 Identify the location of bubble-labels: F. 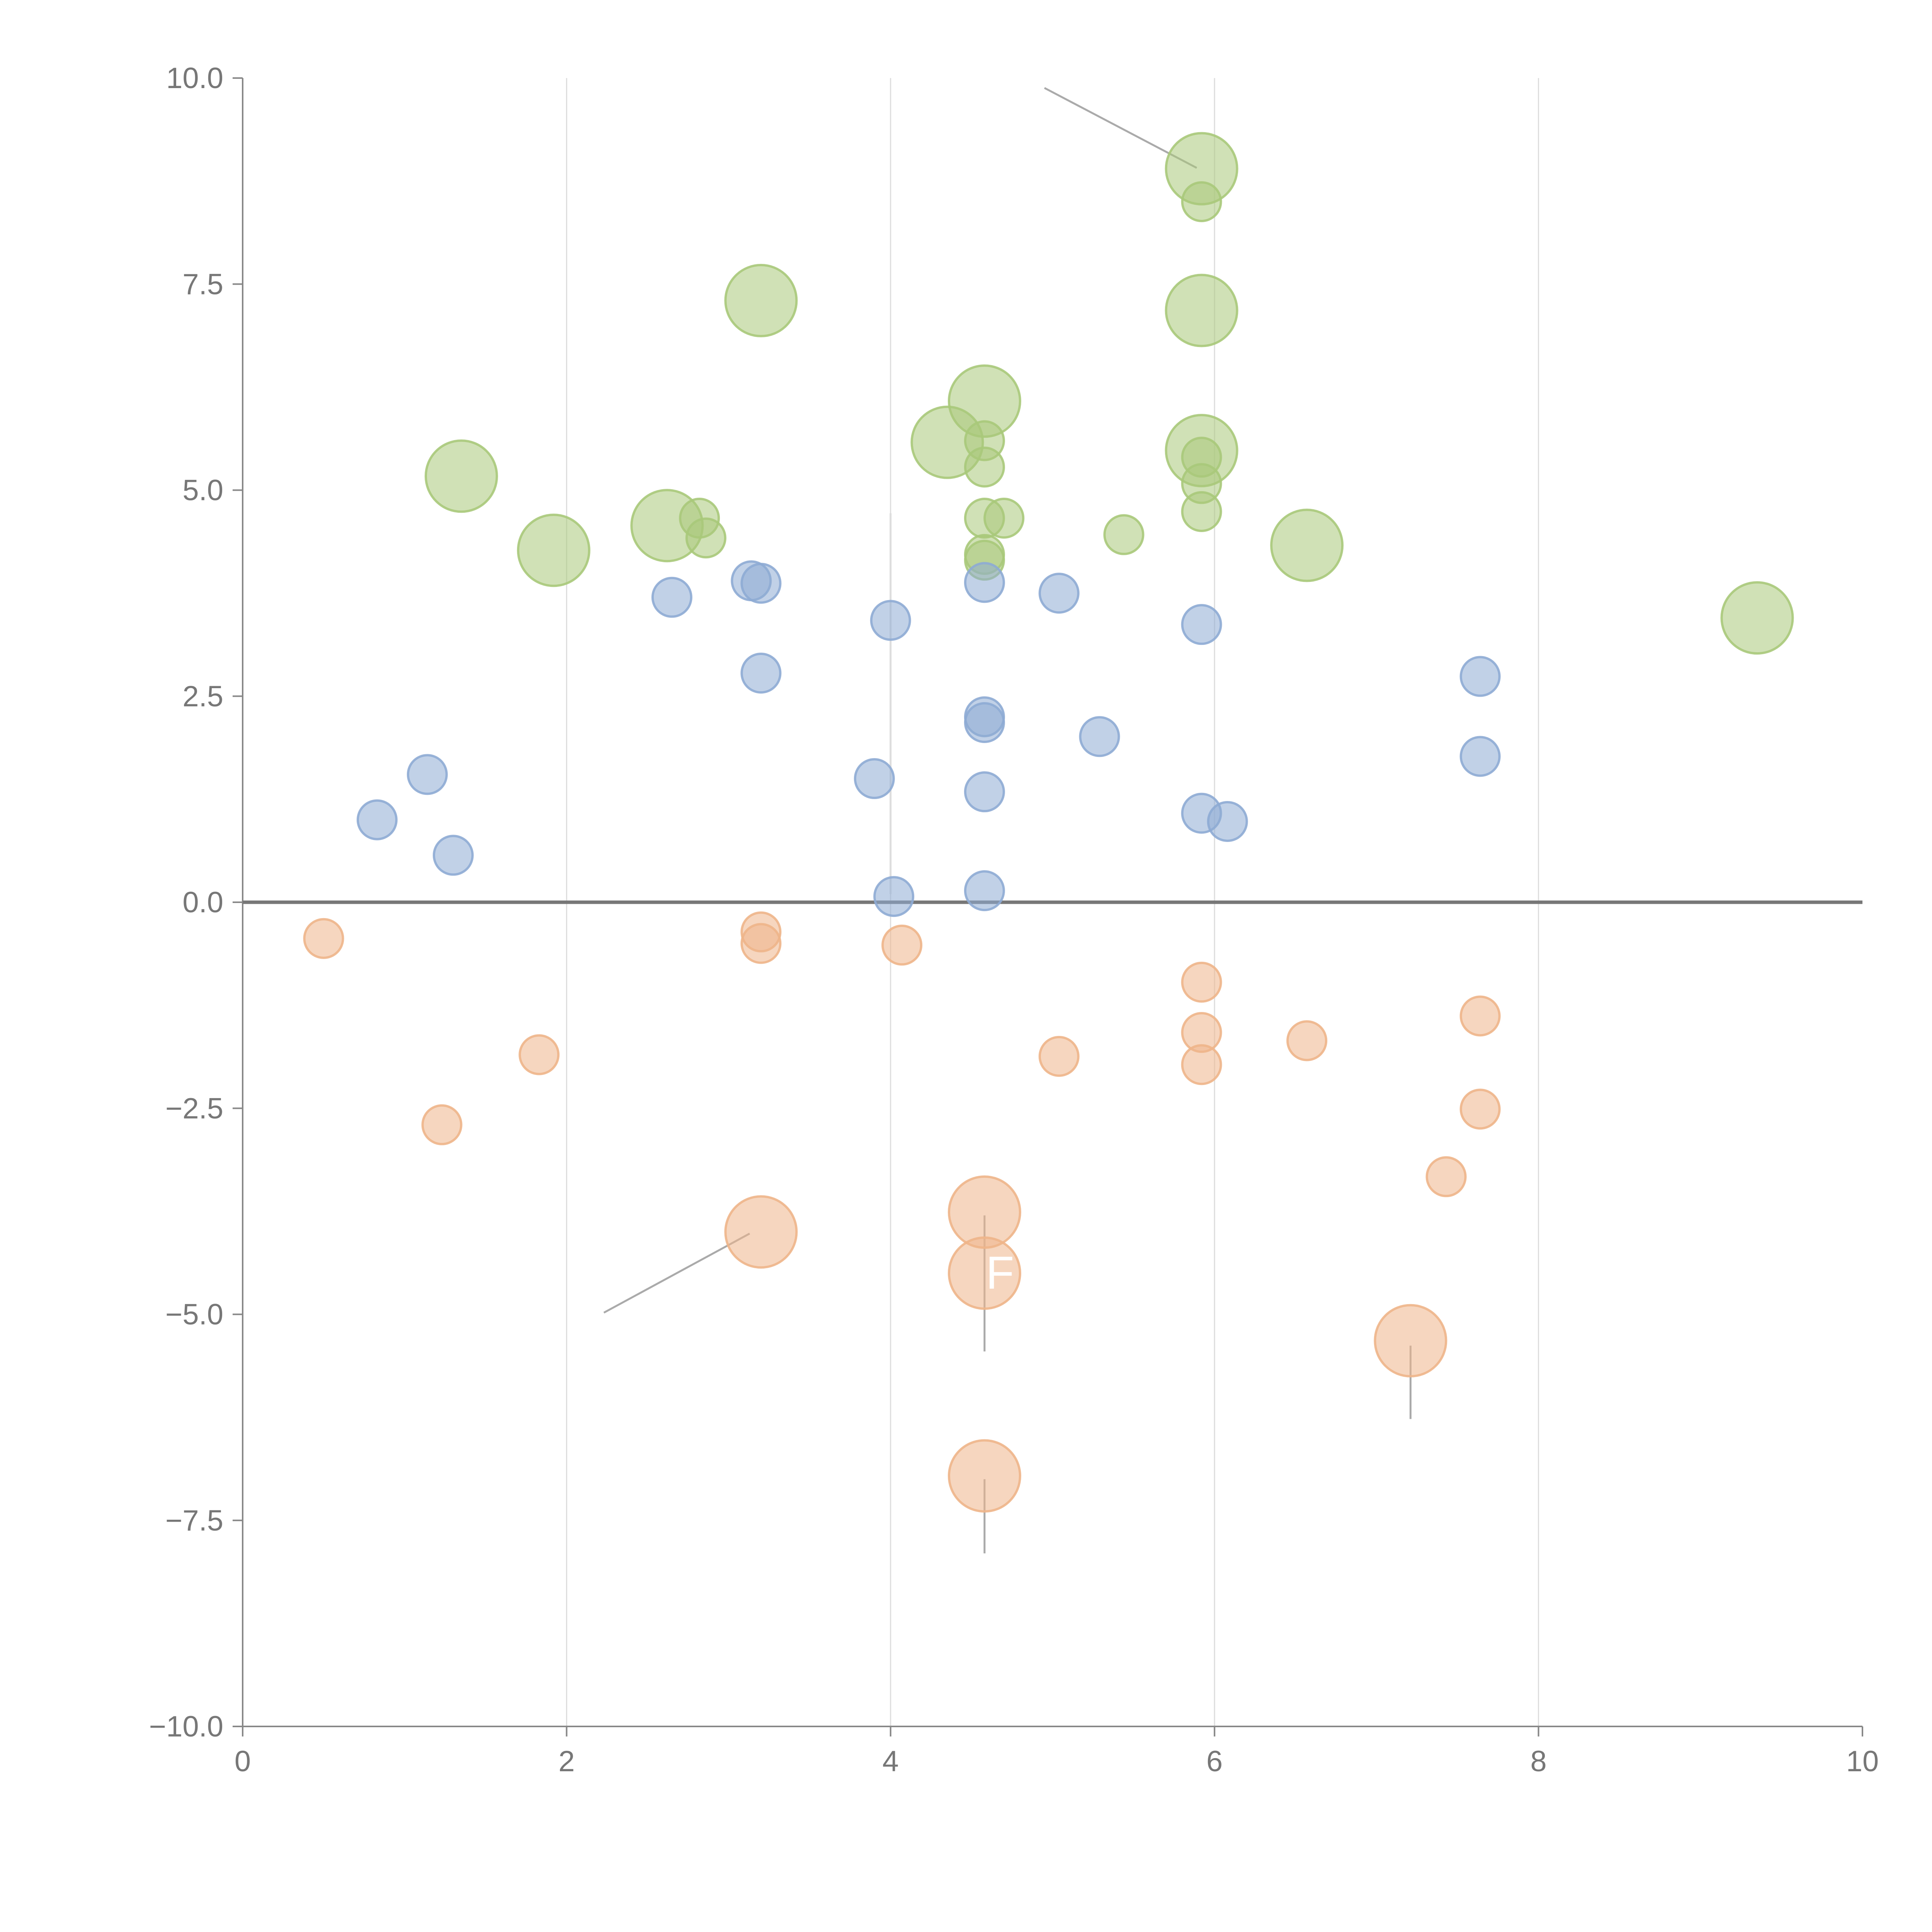
(1000, 1273).